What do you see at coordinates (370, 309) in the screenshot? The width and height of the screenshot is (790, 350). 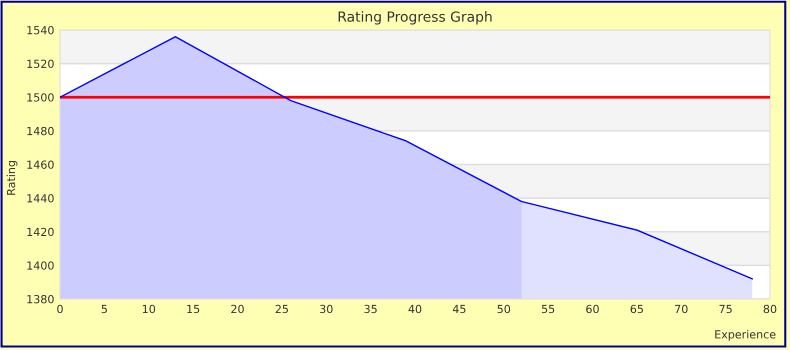 I see `x-tick-label: 35` at bounding box center [370, 309].